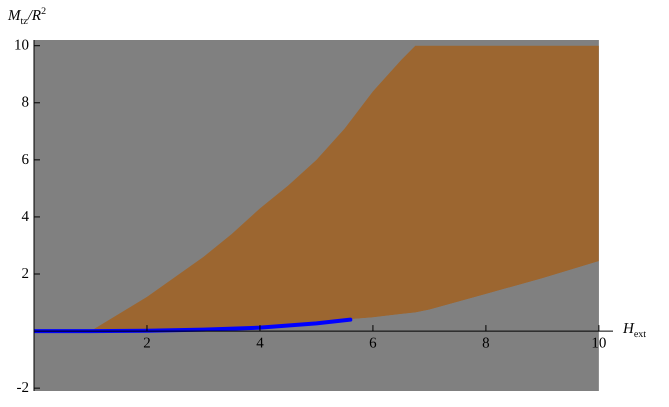  Describe the element at coordinates (26, 216) in the screenshot. I see `y-tick-label: 4` at that location.